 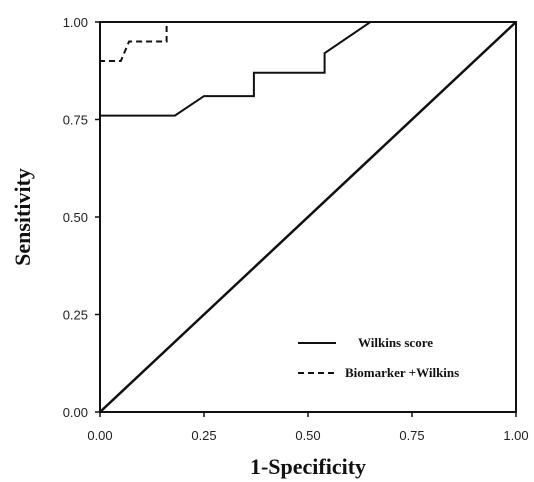 I want to click on y-tick-label: 1.00, so click(x=75, y=22).